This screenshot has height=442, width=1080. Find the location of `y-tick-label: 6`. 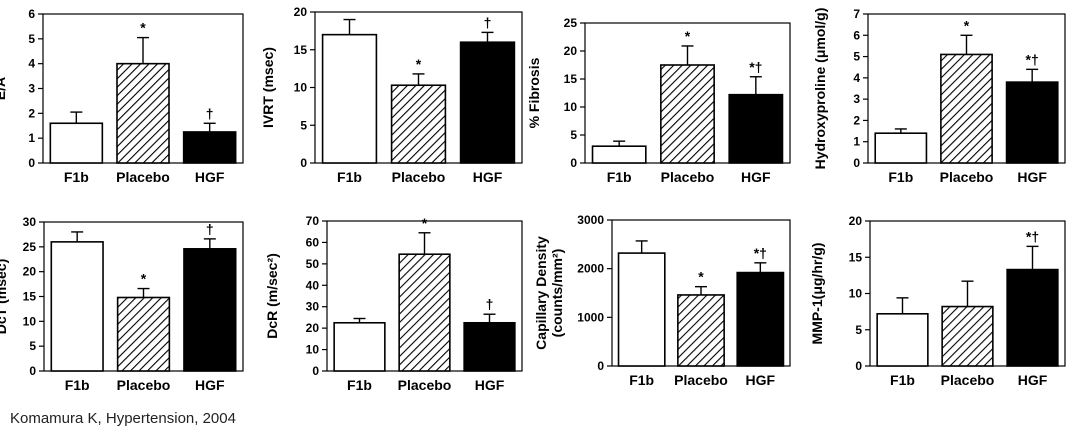

y-tick-label: 6 is located at coordinates (856, 35).